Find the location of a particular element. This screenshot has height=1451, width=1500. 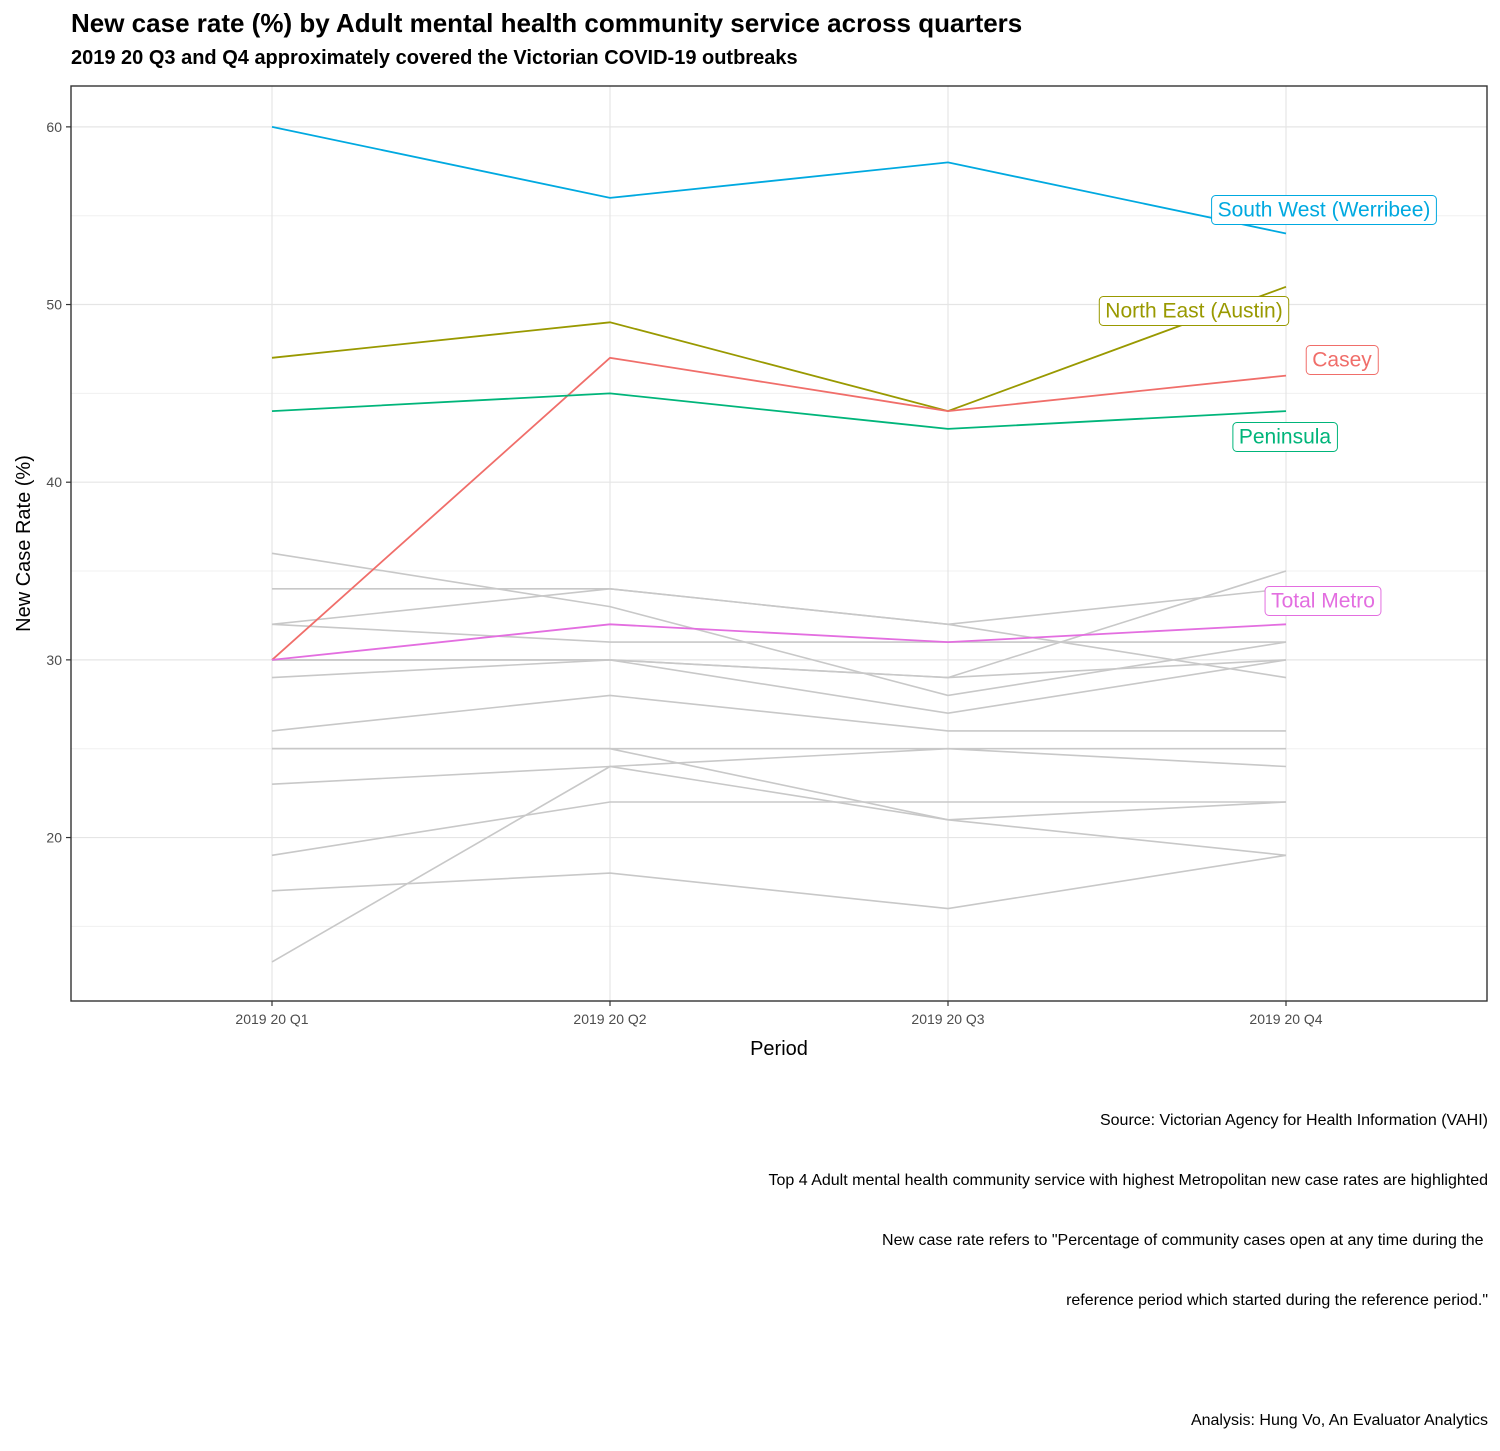

series-label-text: North East (Austin) is located at coordinates (1193, 311).